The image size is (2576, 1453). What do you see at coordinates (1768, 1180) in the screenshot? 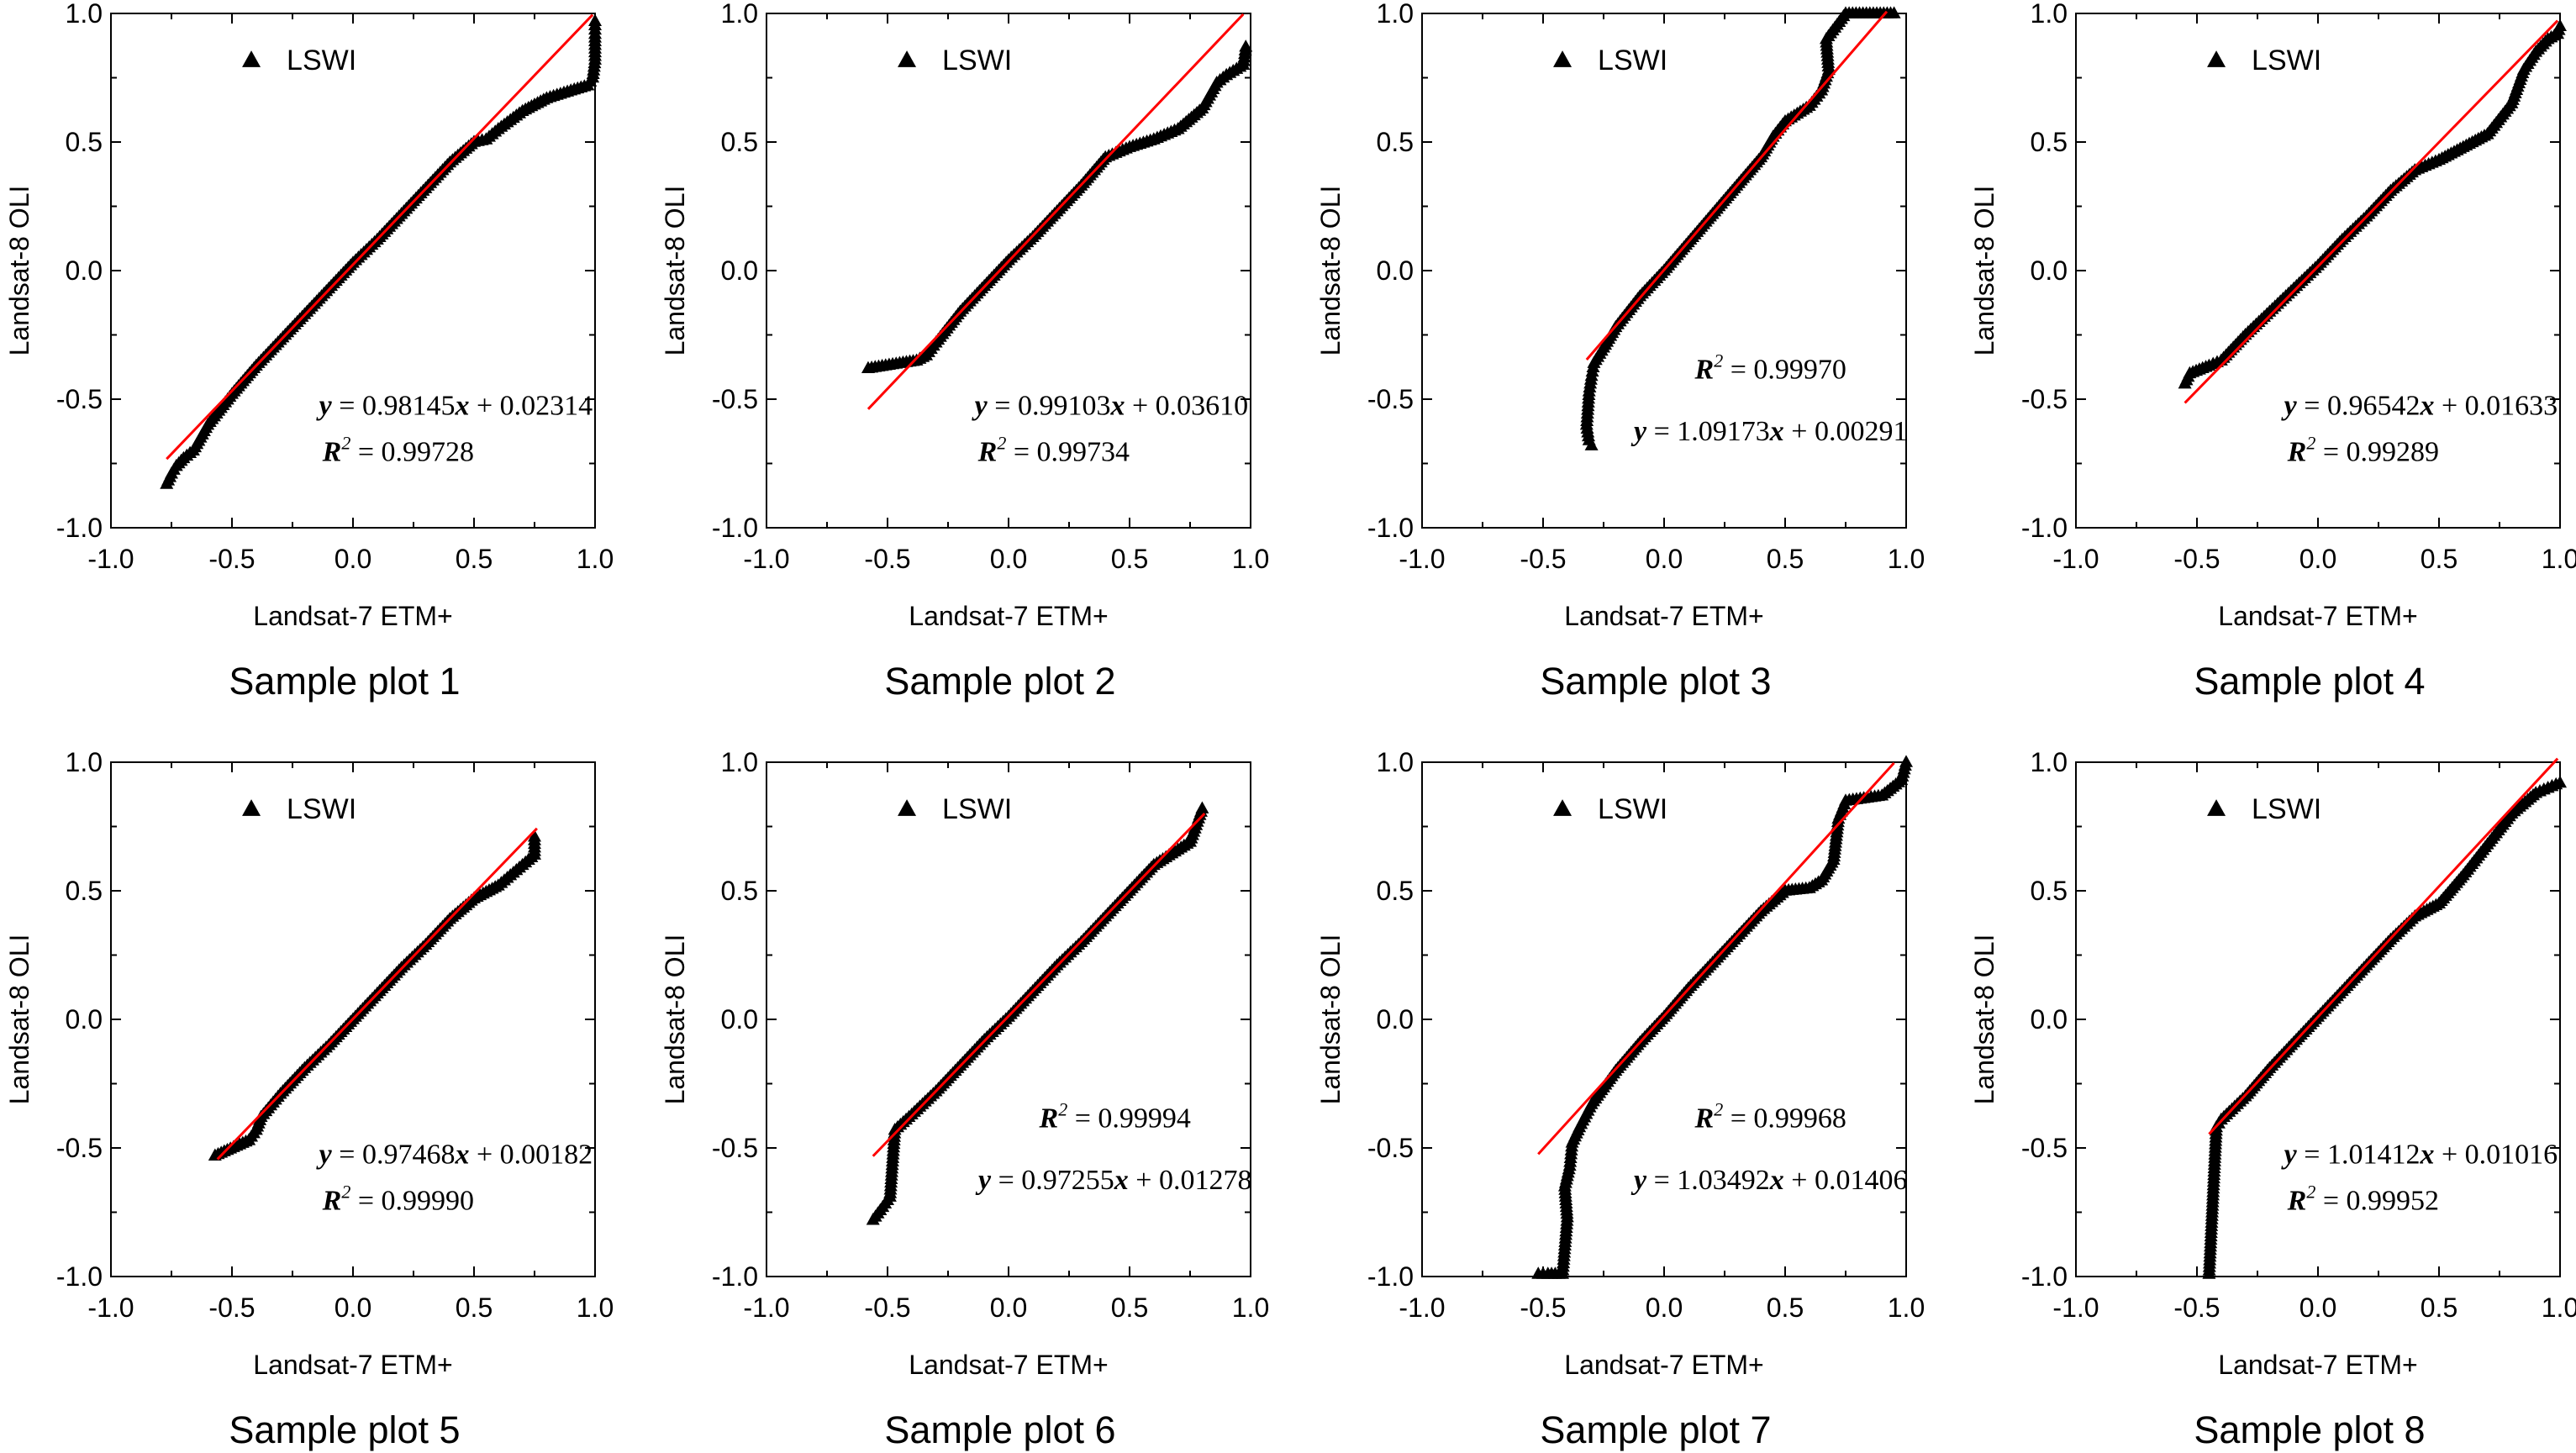
I see `regression-equation: y = 1.03492x + 0.01406` at bounding box center [1768, 1180].